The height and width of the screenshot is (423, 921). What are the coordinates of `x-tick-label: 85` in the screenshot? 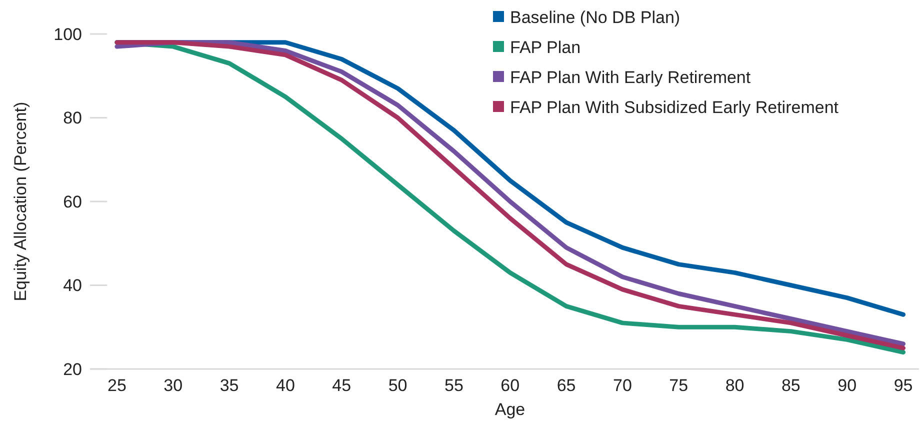 It's located at (790, 385).